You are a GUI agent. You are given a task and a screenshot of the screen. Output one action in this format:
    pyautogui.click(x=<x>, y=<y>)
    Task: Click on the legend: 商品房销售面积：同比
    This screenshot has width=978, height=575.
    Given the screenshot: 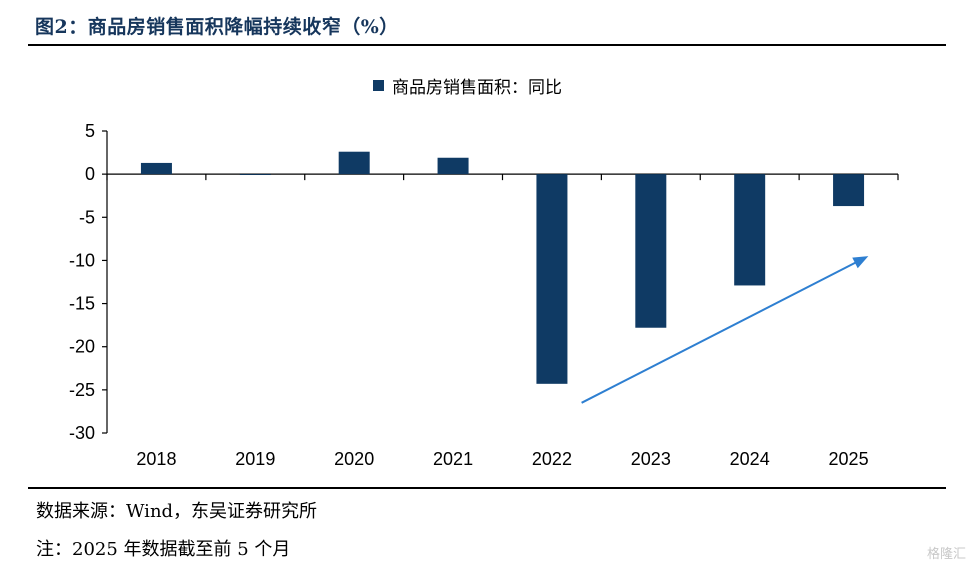 What is the action you would take?
    pyautogui.click(x=467, y=88)
    